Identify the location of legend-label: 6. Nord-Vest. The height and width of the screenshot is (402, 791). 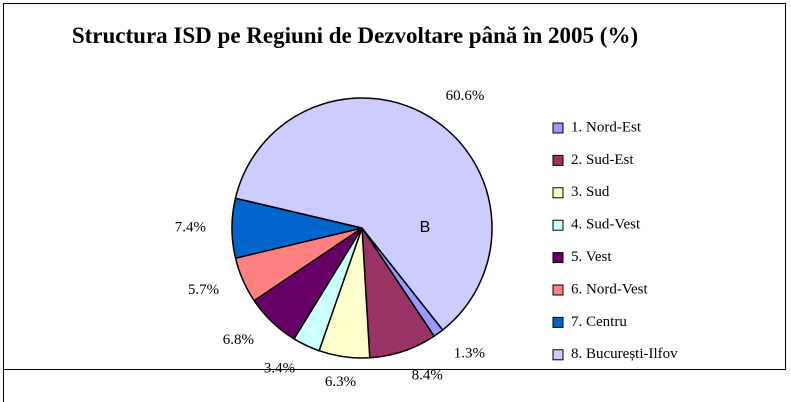
(609, 289).